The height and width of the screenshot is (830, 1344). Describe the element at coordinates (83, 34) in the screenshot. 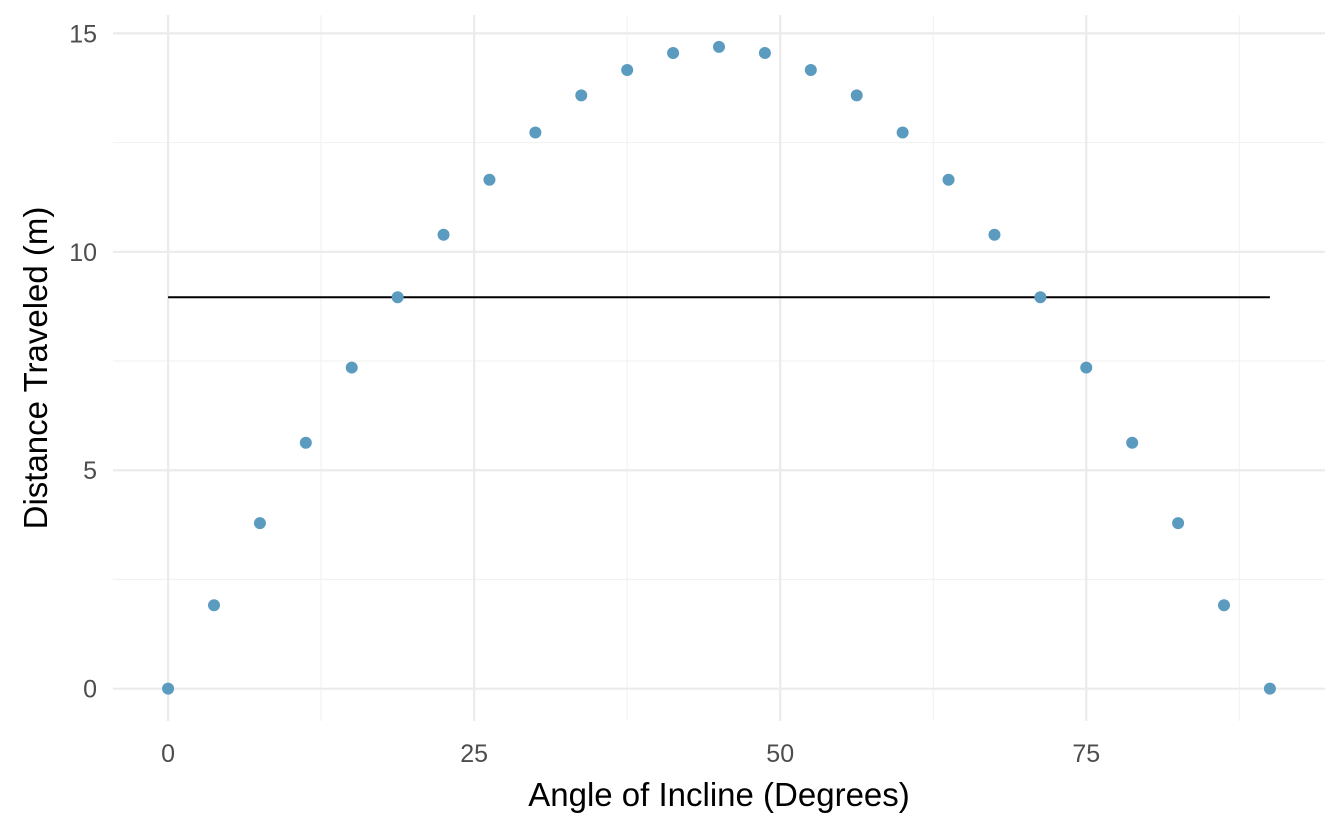

I see `y-tick-label: 15` at that location.